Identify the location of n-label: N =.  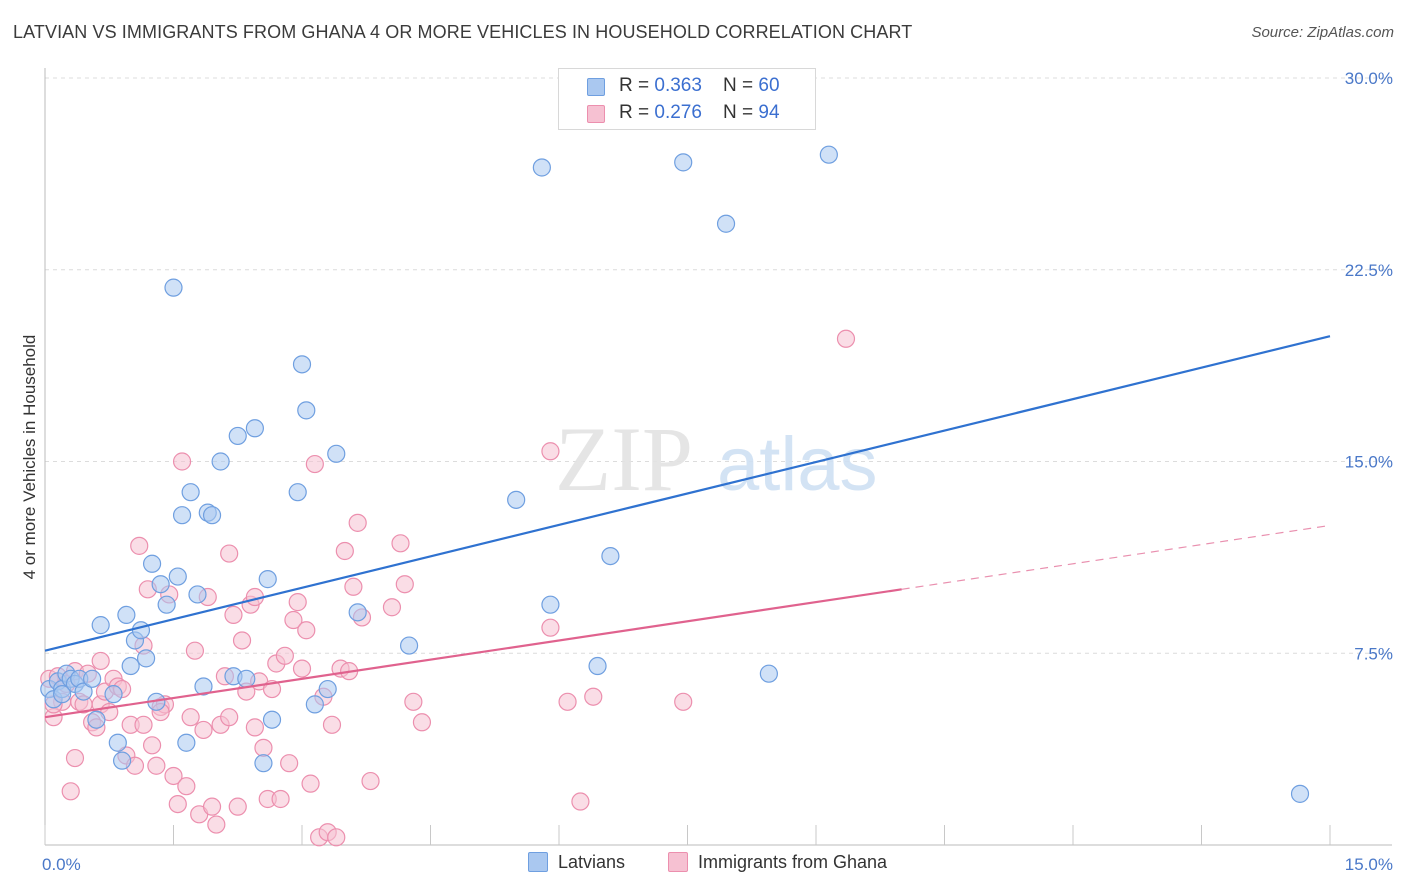
(741, 85).